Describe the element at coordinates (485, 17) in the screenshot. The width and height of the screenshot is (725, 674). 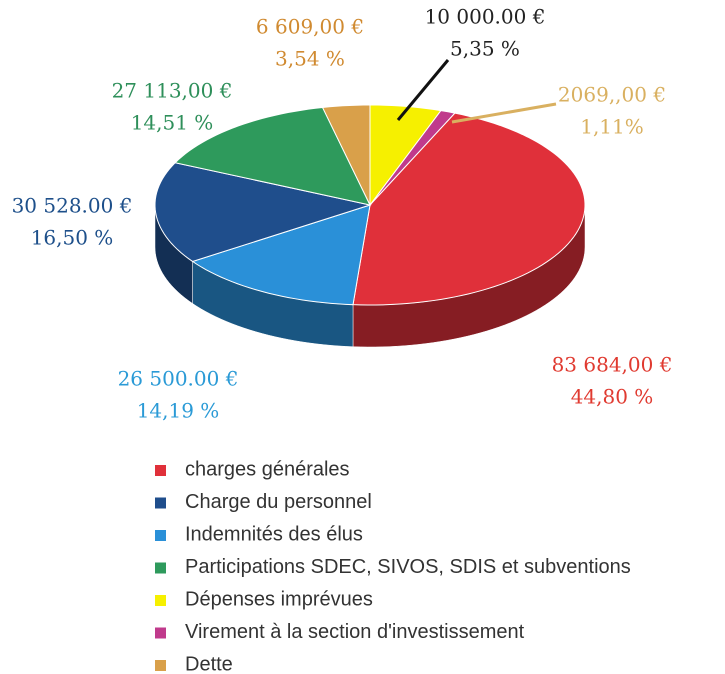
I see `value-label: 10 000.00 €` at that location.